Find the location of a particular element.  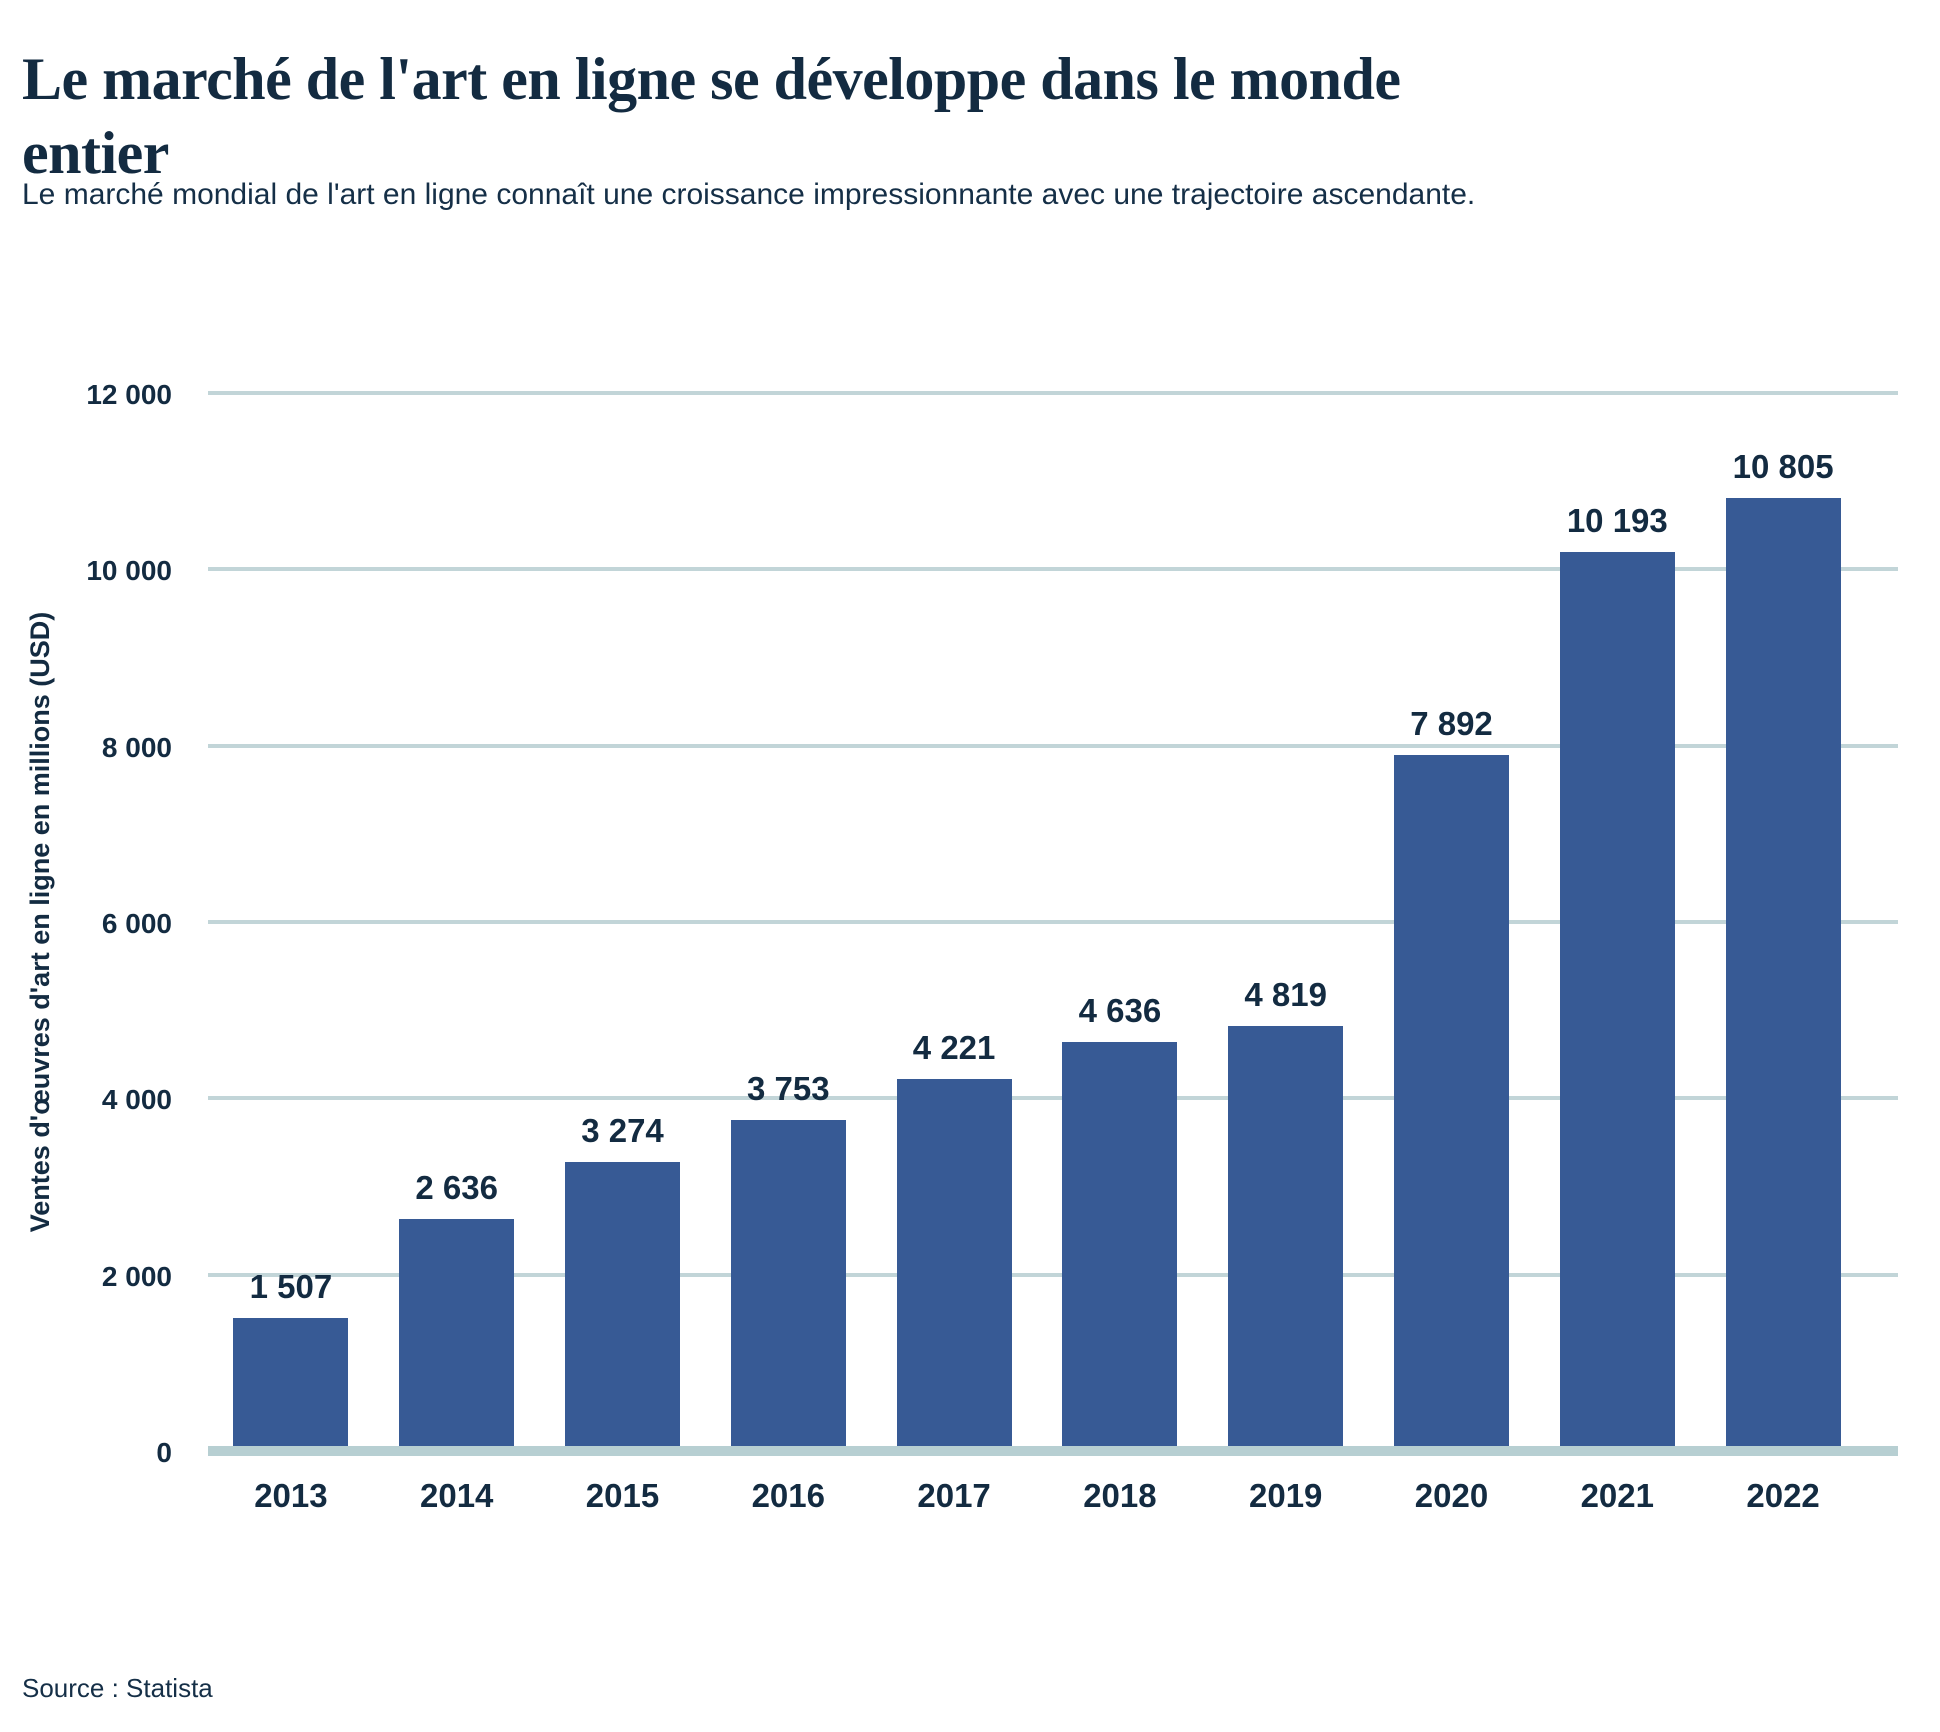

bar-2016 is located at coordinates (788, 1283).